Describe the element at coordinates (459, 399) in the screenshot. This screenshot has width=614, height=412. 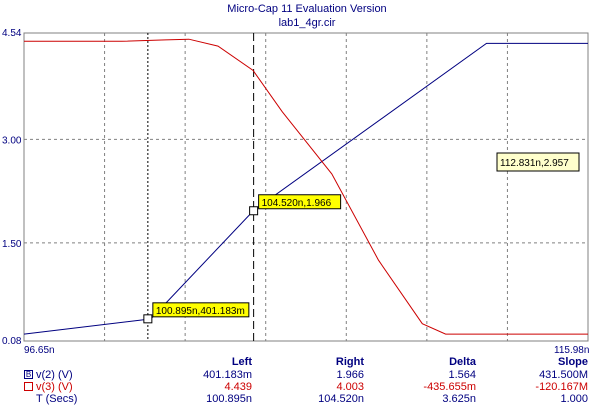
I see `cell-delta: 3.625n` at that location.